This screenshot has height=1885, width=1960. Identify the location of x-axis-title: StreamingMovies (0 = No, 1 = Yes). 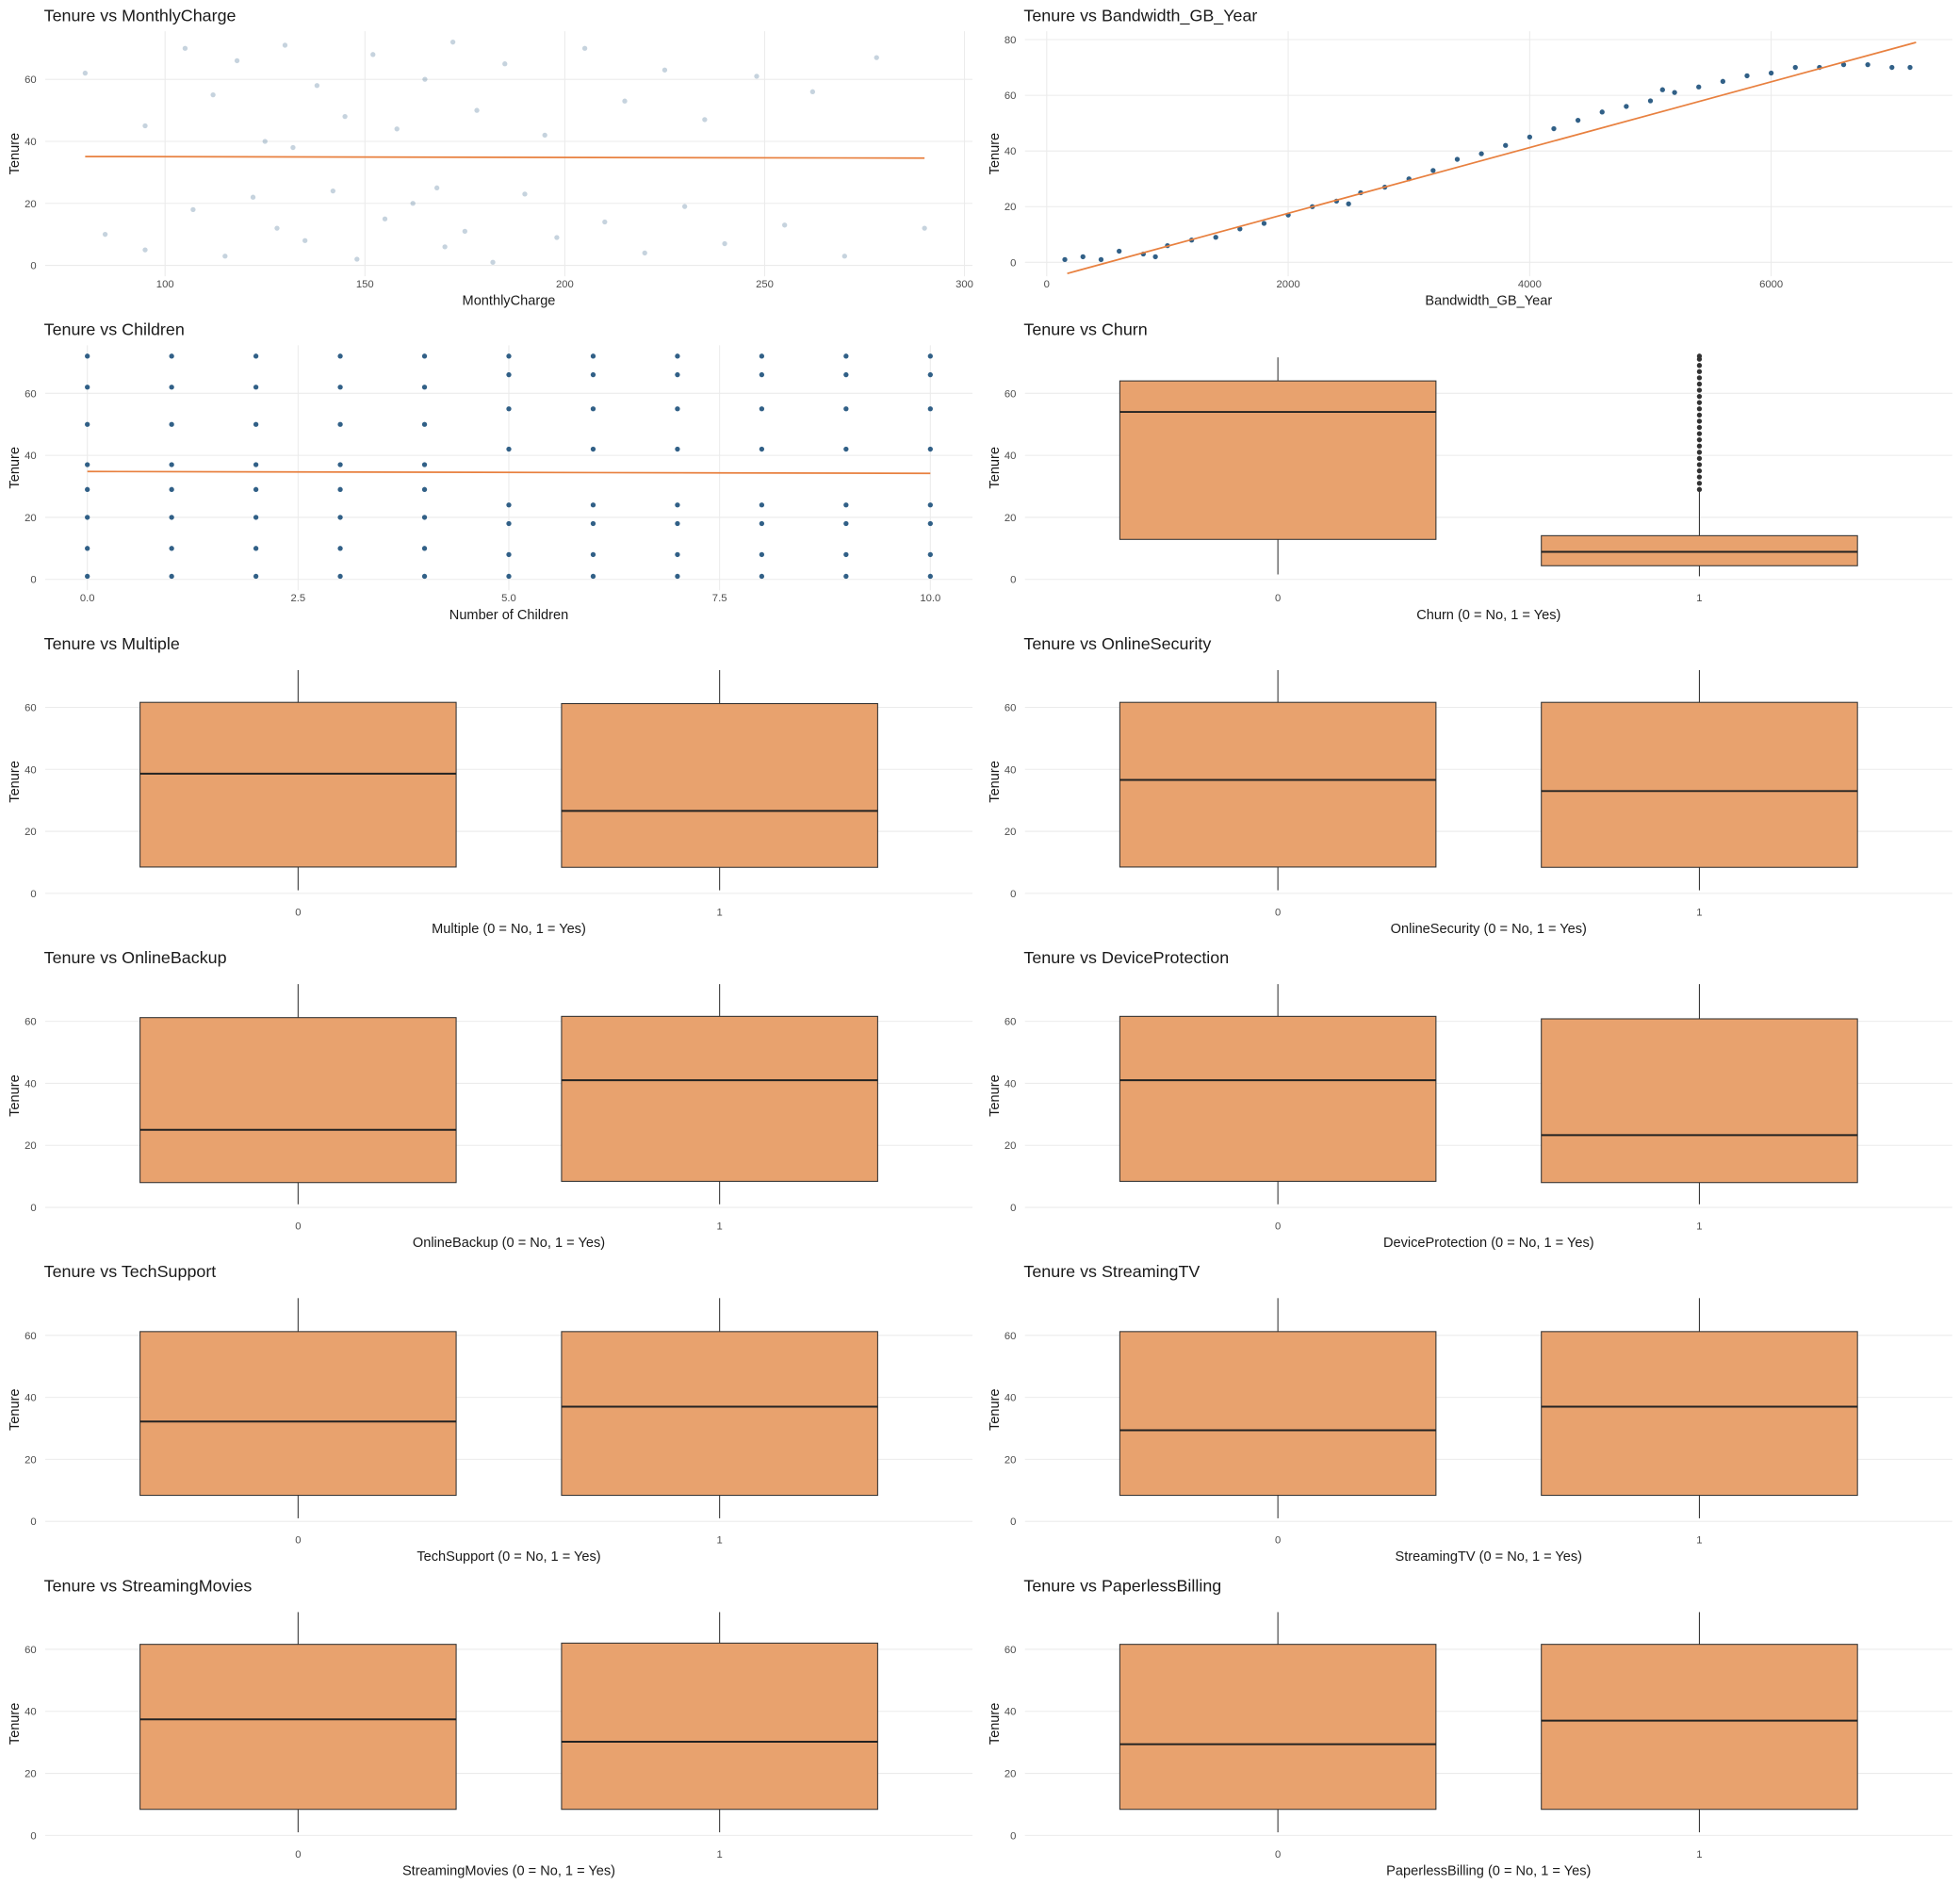
(509, 1871).